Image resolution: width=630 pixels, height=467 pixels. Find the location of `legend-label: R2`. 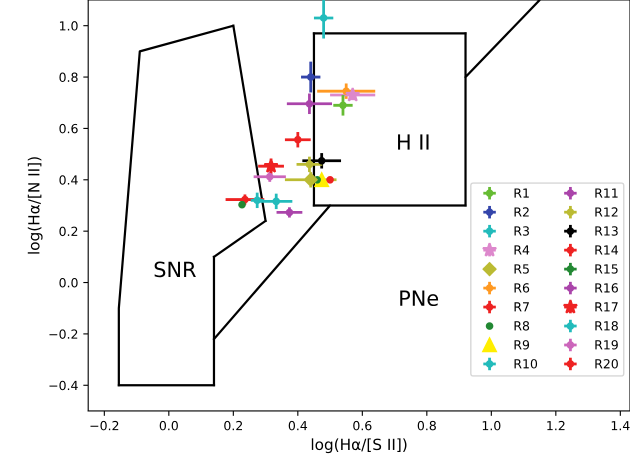

legend-label: R2 is located at coordinates (521, 212).